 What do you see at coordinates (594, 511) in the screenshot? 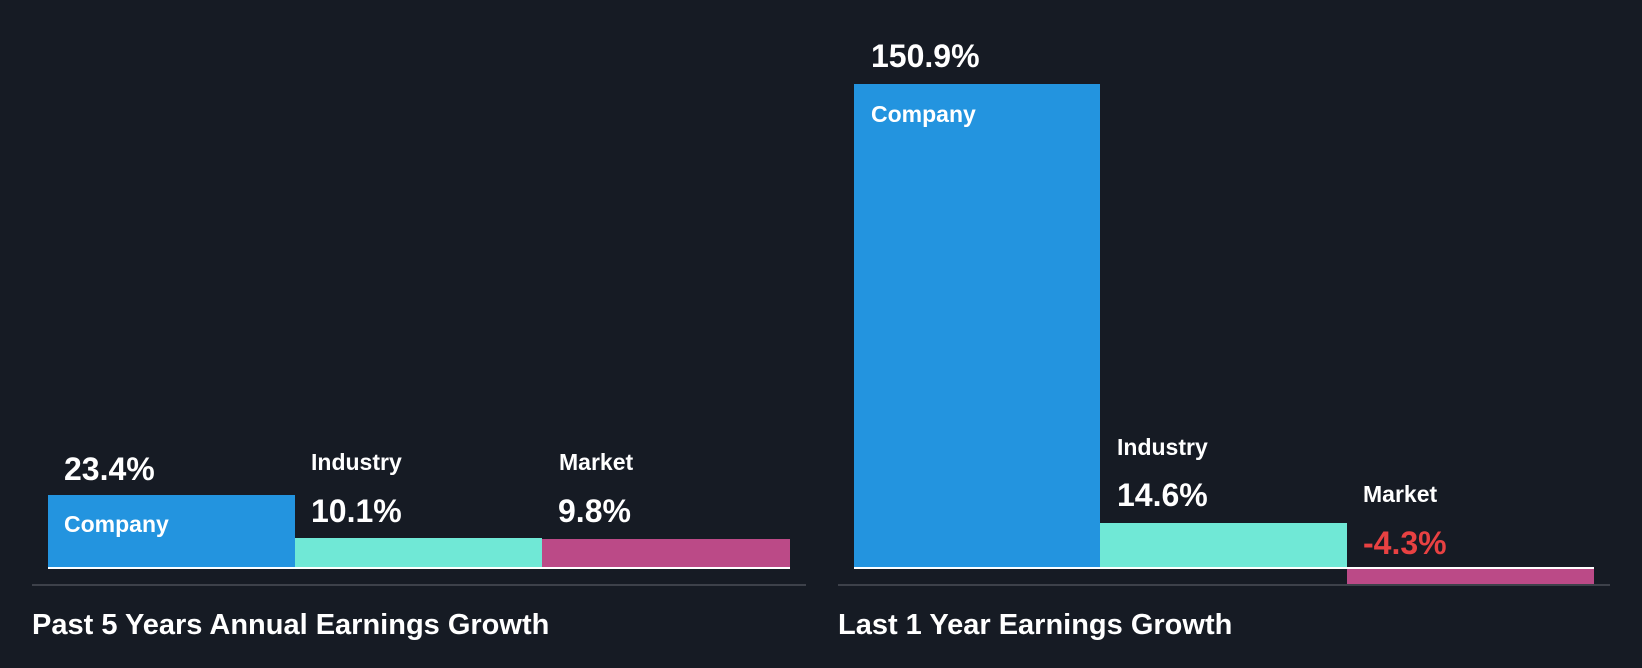
I see `value-market: 9.8%` at bounding box center [594, 511].